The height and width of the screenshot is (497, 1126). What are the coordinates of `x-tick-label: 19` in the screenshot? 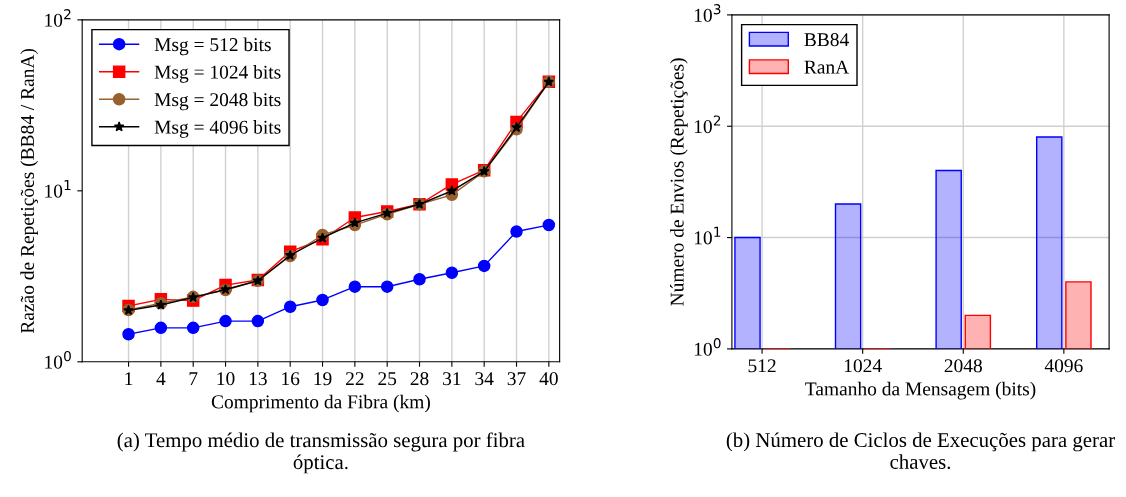 It's located at (323, 379).